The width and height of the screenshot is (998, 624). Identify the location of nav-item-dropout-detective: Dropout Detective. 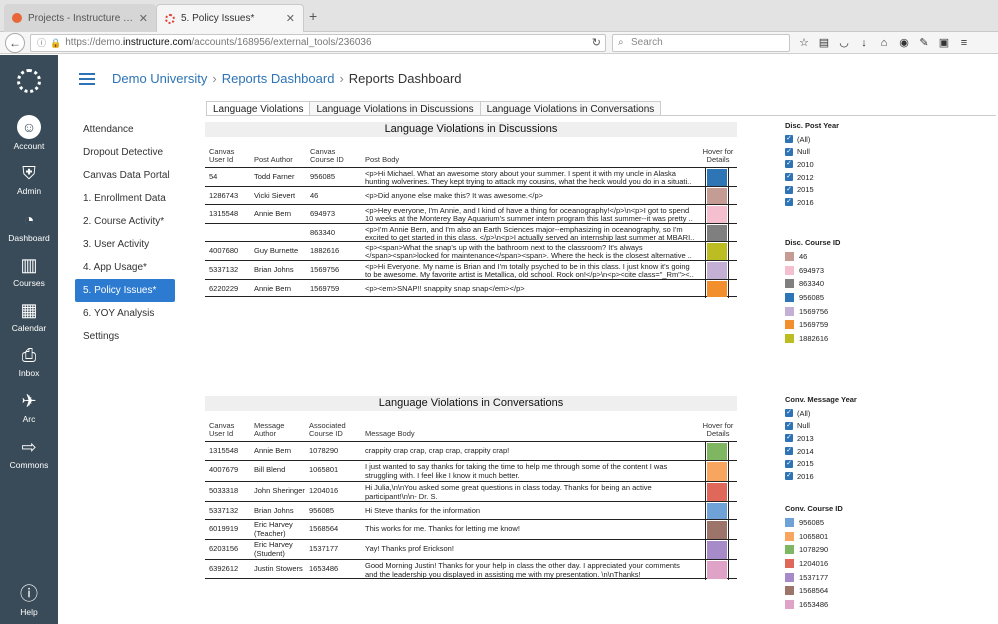
(123, 152).